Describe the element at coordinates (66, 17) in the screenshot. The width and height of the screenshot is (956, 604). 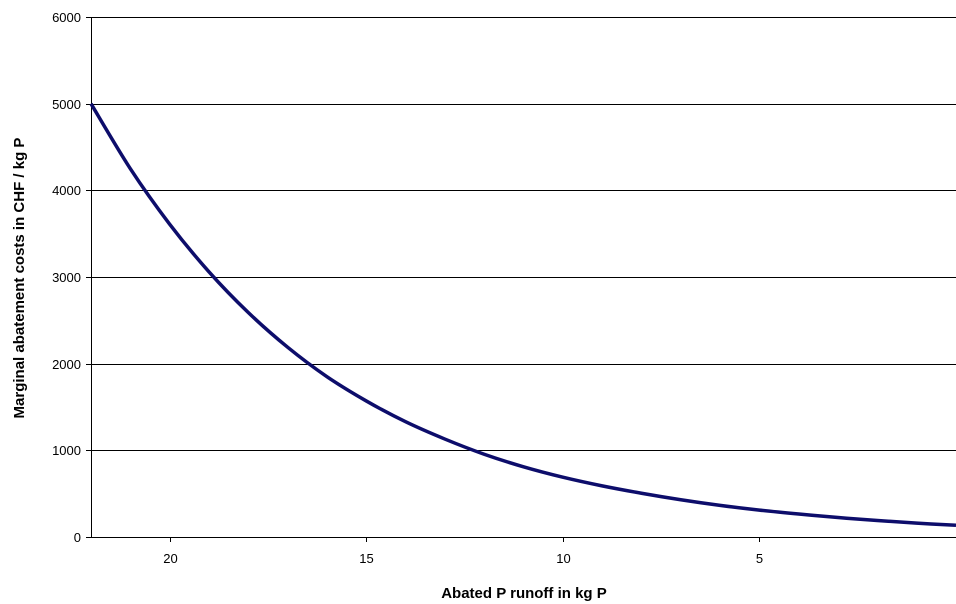
I see `y-tick-label-6: 6000` at that location.